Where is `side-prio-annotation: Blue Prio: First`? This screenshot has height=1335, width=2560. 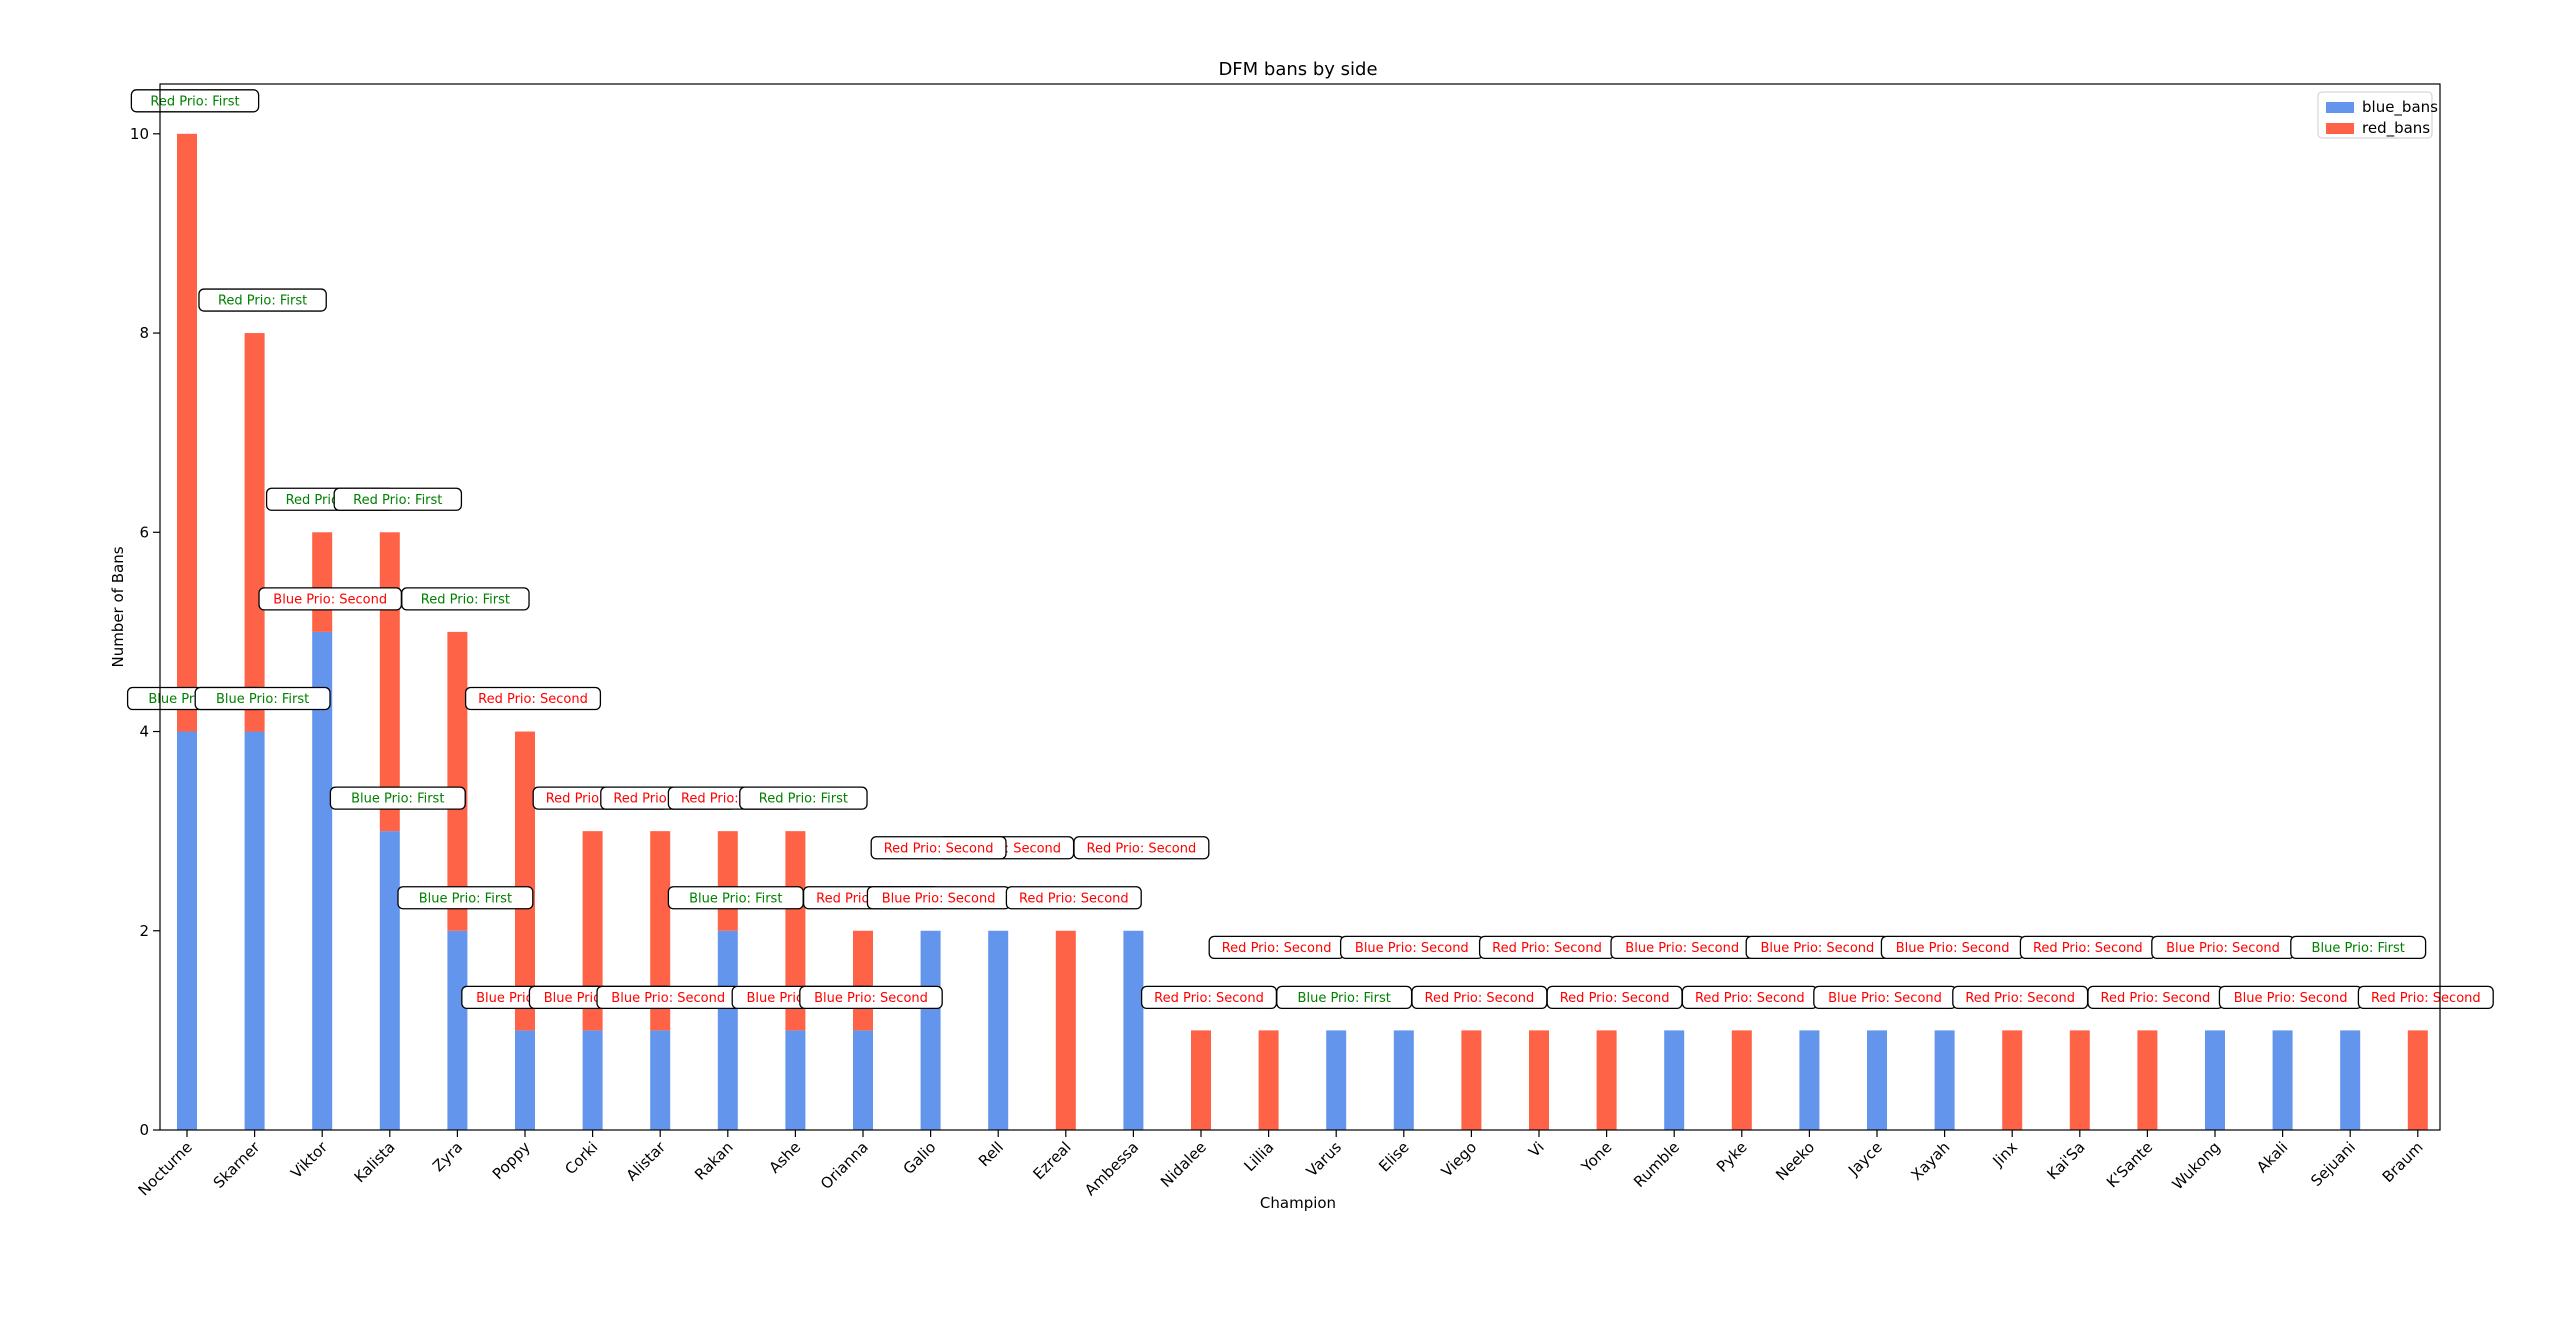
side-prio-annotation: Blue Prio: First is located at coordinates (2358, 947).